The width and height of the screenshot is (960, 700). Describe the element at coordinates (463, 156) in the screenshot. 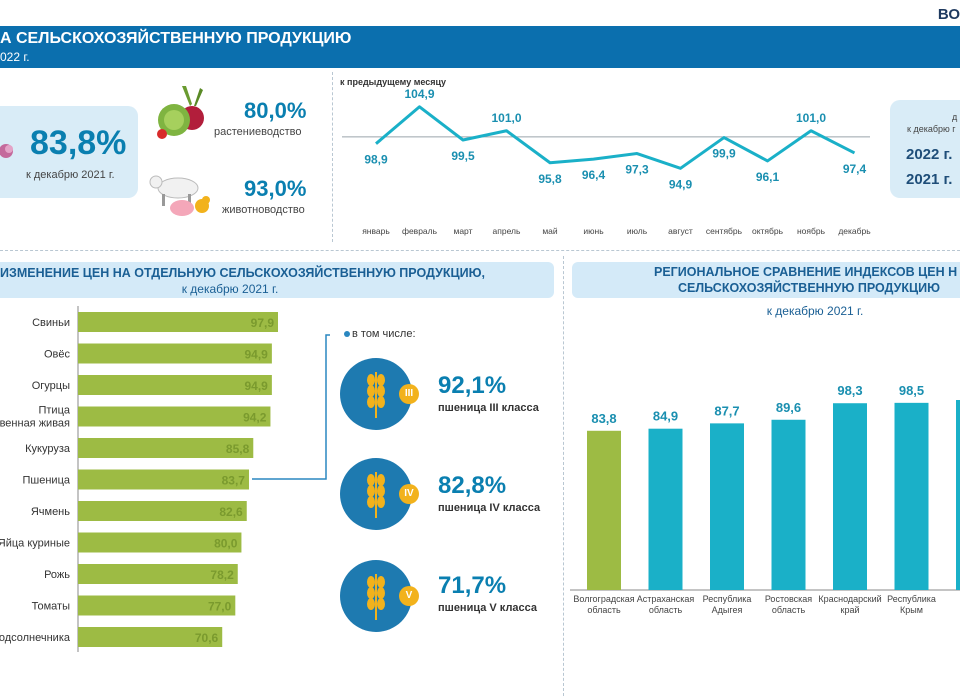

I see `line-data-label: 99,5` at that location.